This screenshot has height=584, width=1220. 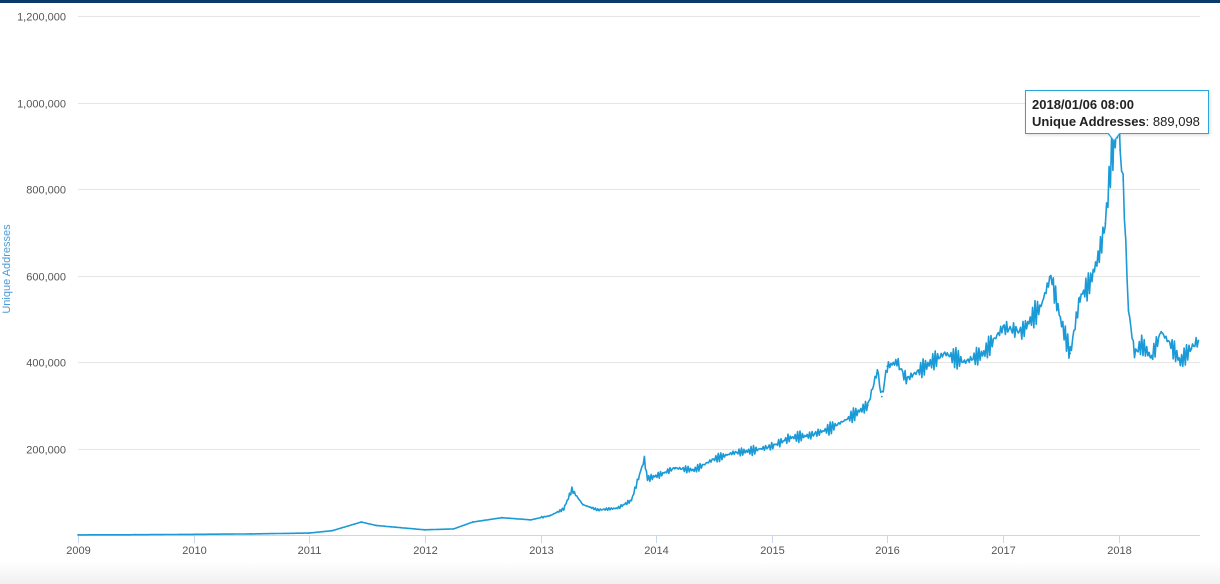 What do you see at coordinates (310, 551) in the screenshot?
I see `x-tick-label: 2011` at bounding box center [310, 551].